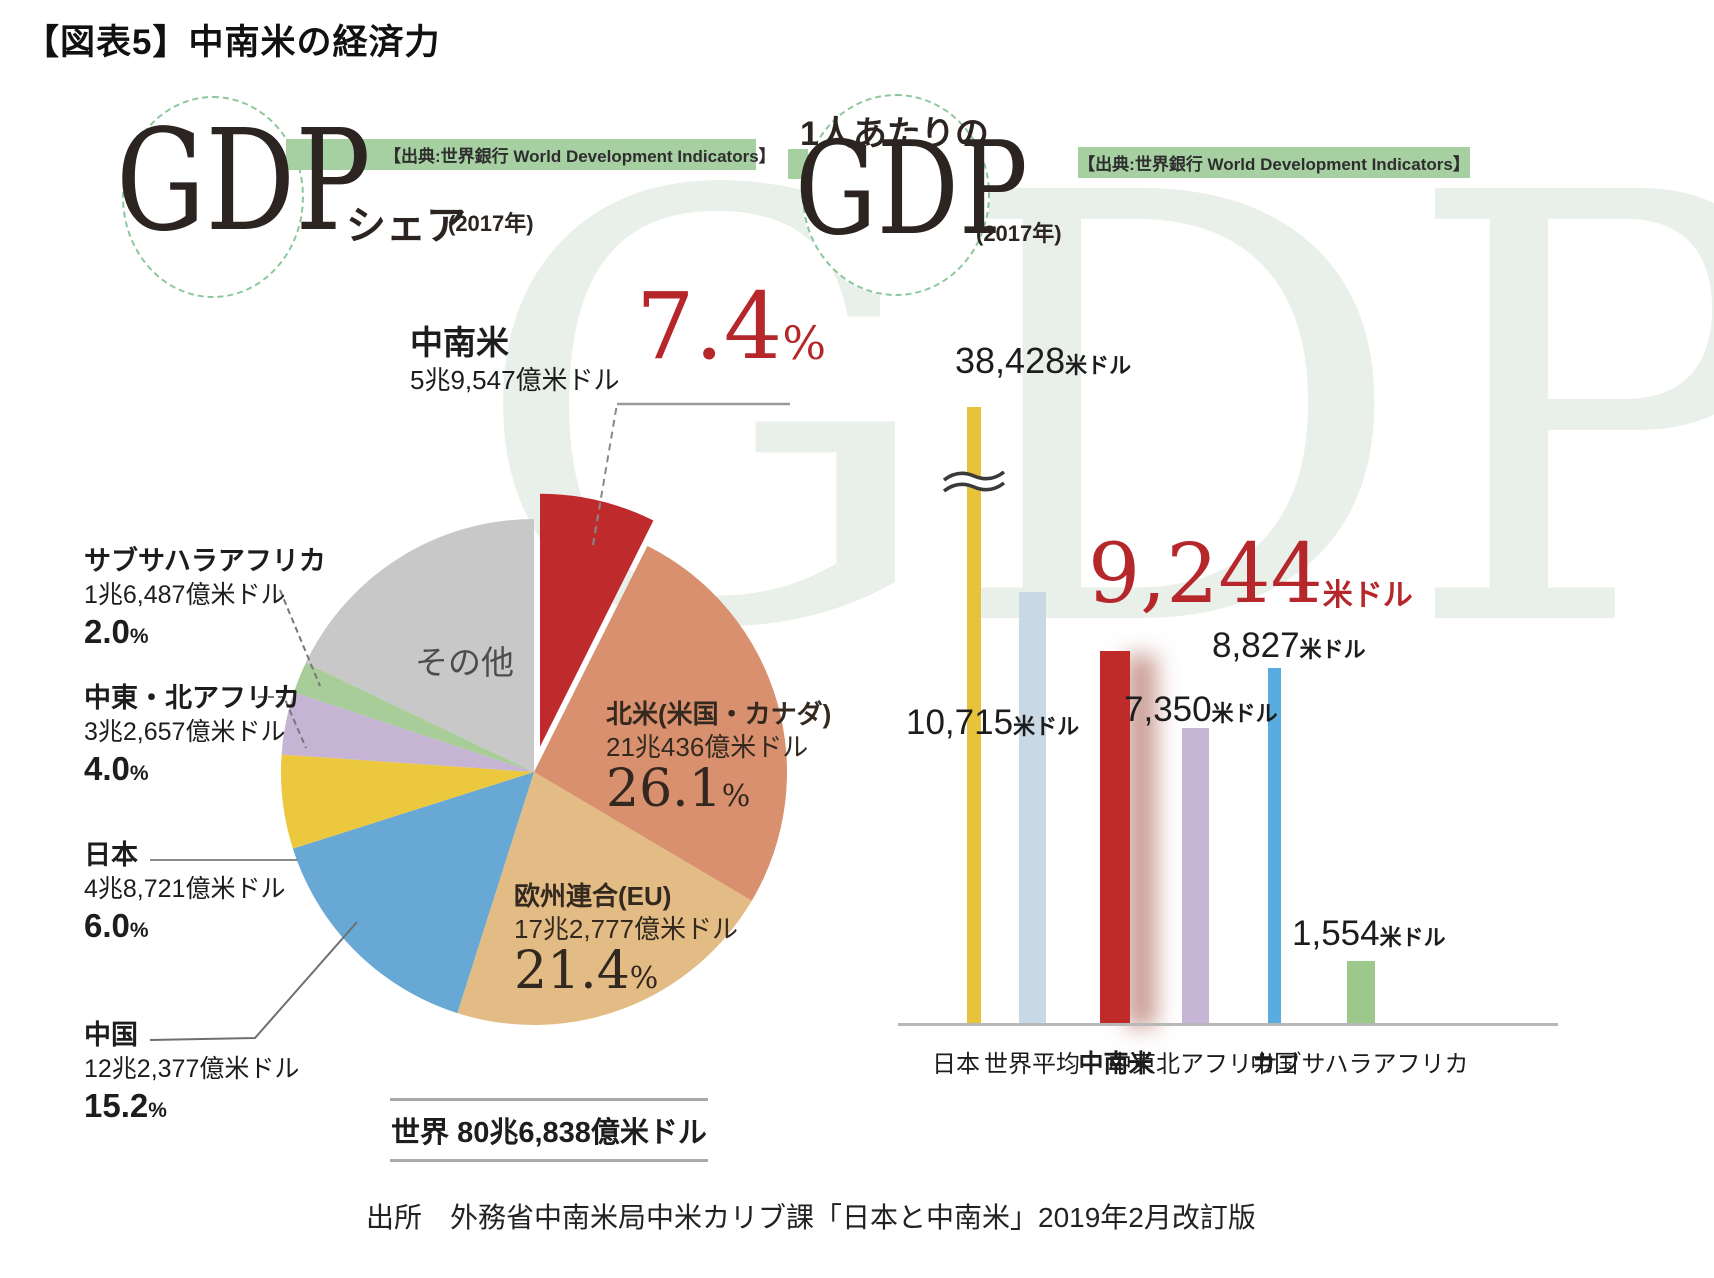  Describe the element at coordinates (1043, 360) in the screenshot. I see `japan-bar-value: 38,428米ドル` at that location.